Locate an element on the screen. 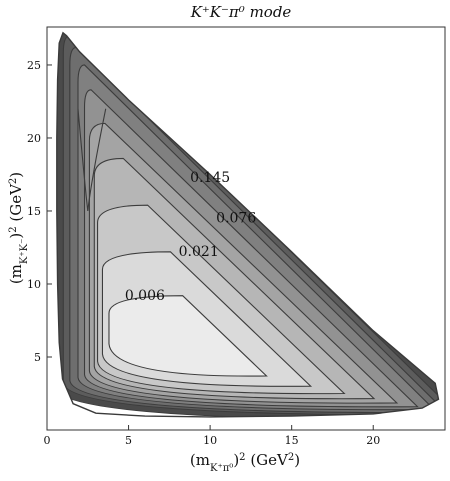  x-tick-label: 0 is located at coordinates (47, 440).